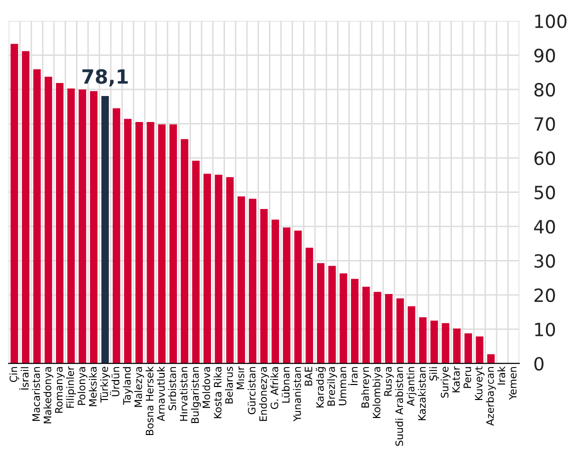  What do you see at coordinates (229, 385) in the screenshot?
I see `x-tick-label: Belarus` at bounding box center [229, 385].